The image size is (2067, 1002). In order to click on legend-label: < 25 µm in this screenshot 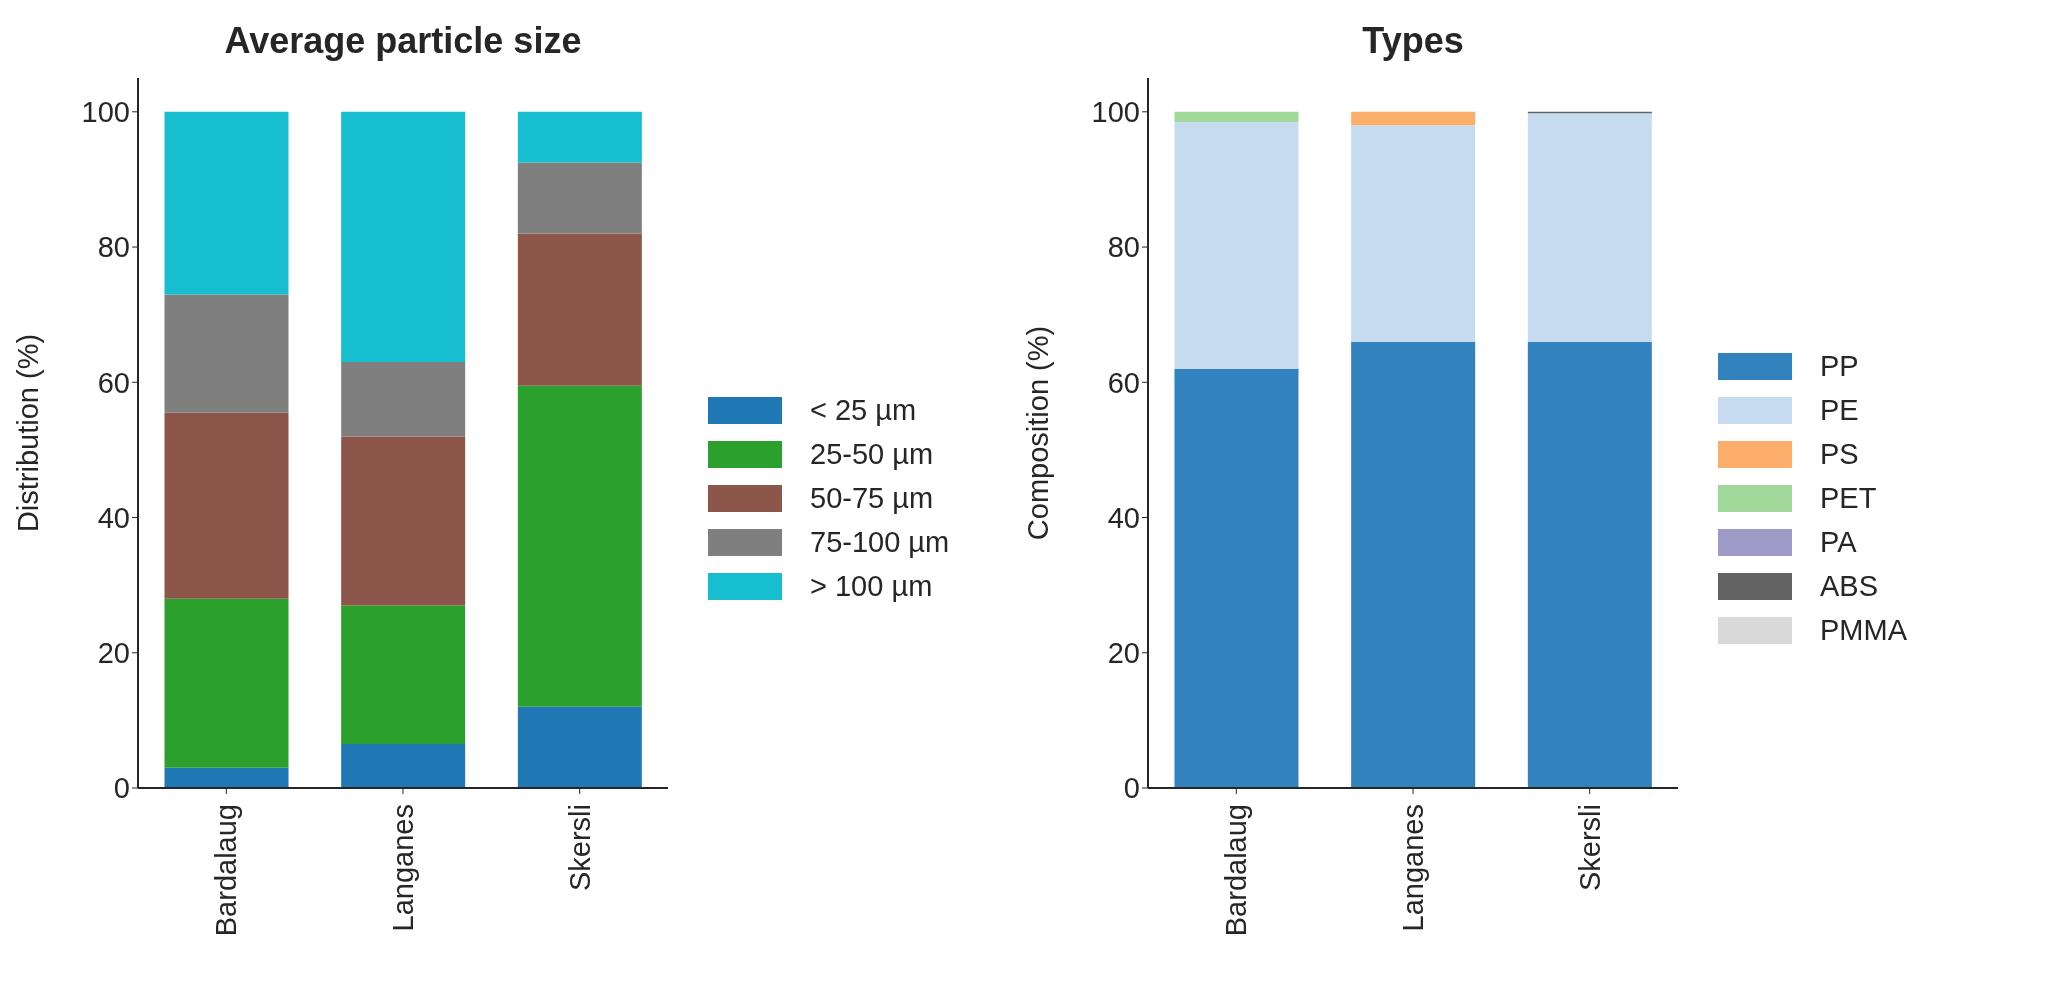, I will do `click(863, 410)`.